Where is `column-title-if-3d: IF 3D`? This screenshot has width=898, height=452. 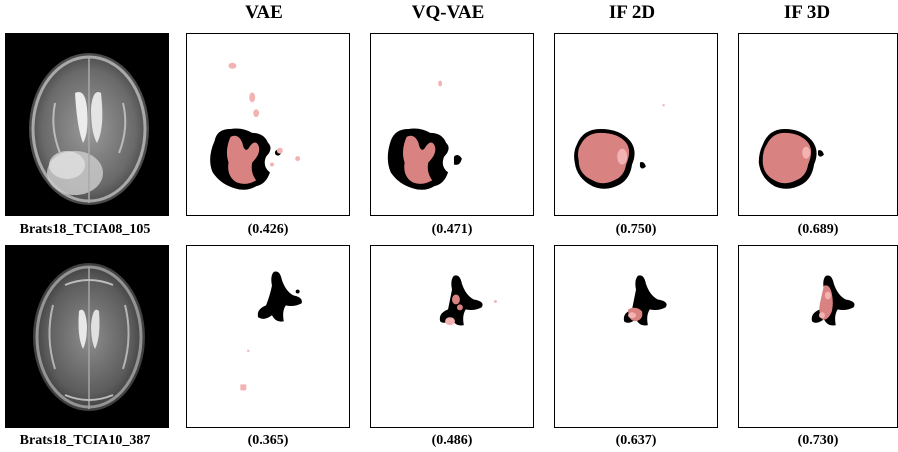
column-title-if-3d: IF 3D is located at coordinates (807, 12).